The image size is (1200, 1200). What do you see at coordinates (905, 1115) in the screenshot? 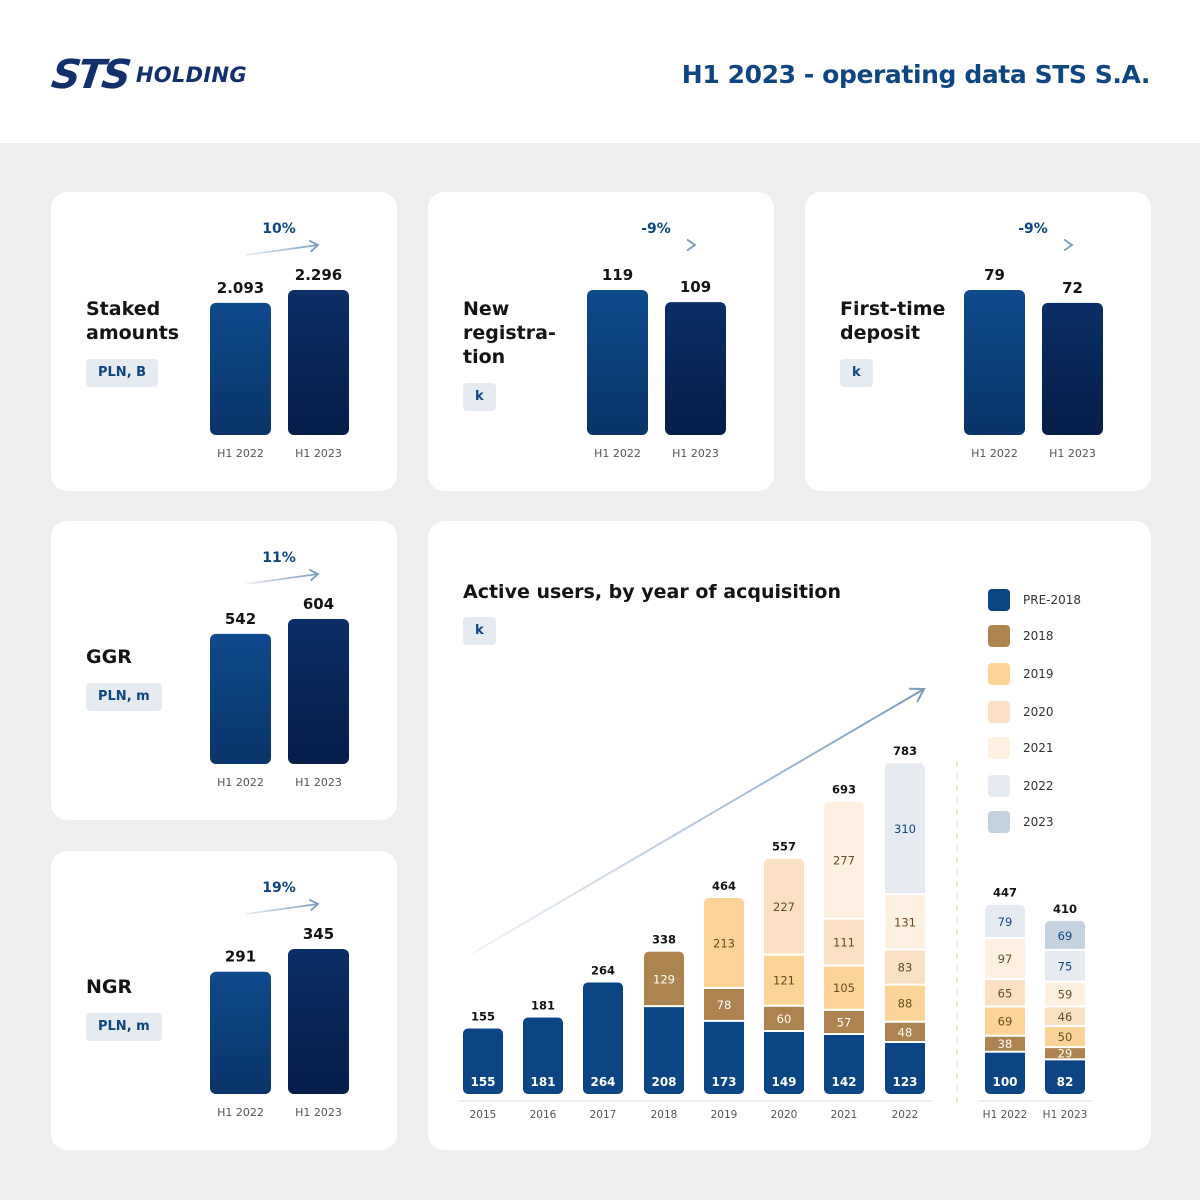
I see `x-tick-label: 2022` at bounding box center [905, 1115].